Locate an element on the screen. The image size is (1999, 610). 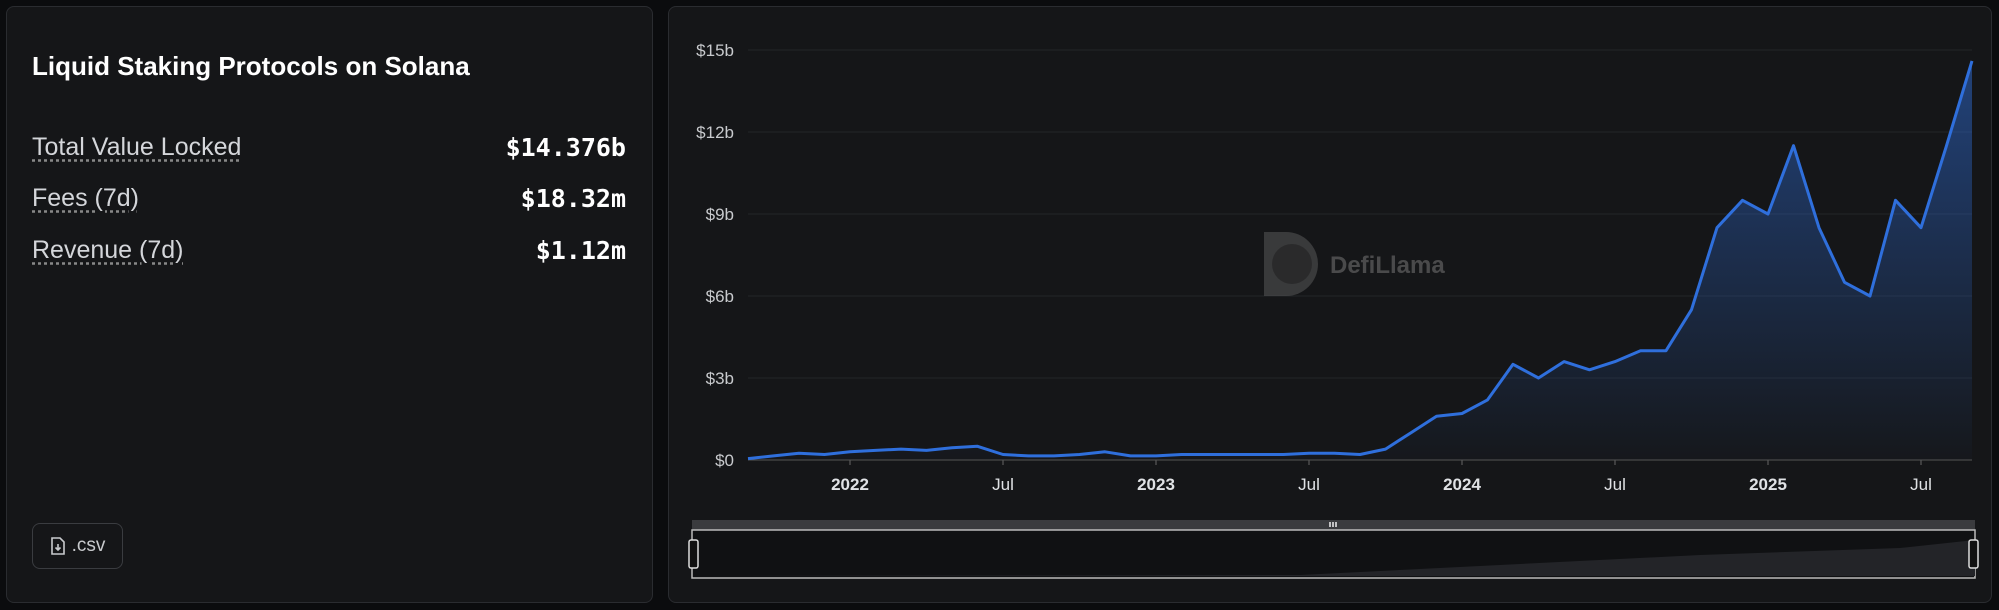
metric-label: Revenue (7d) is located at coordinates (108, 250).